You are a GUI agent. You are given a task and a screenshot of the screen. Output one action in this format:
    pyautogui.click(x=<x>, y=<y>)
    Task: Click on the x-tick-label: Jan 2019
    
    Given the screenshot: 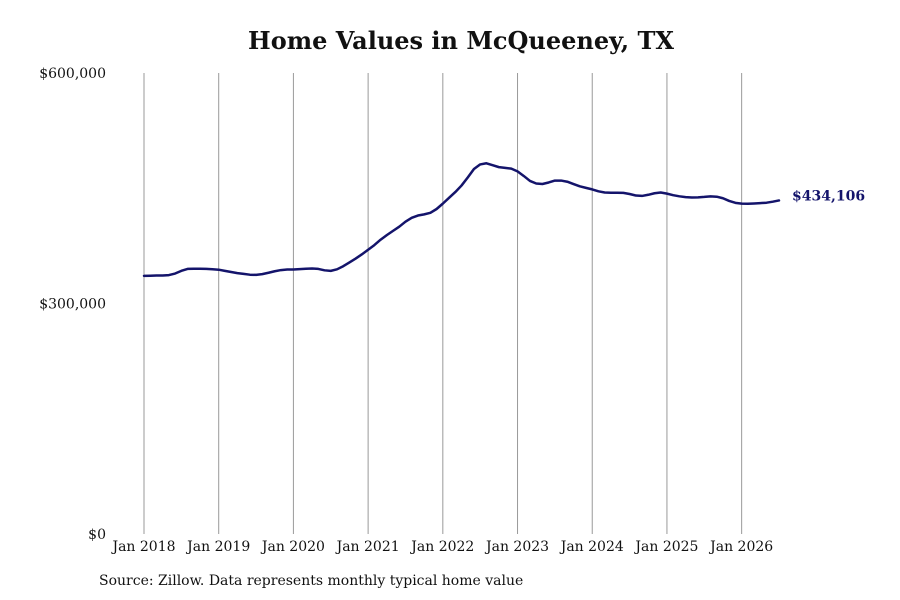 What is the action you would take?
    pyautogui.click(x=217, y=547)
    